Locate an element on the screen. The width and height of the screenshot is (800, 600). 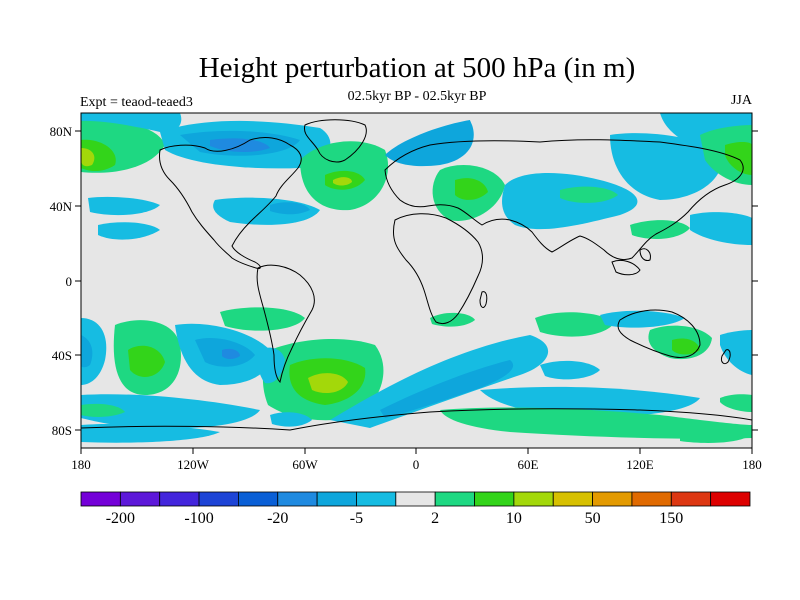
lat-tick-label: 0 is located at coordinates (69, 281).